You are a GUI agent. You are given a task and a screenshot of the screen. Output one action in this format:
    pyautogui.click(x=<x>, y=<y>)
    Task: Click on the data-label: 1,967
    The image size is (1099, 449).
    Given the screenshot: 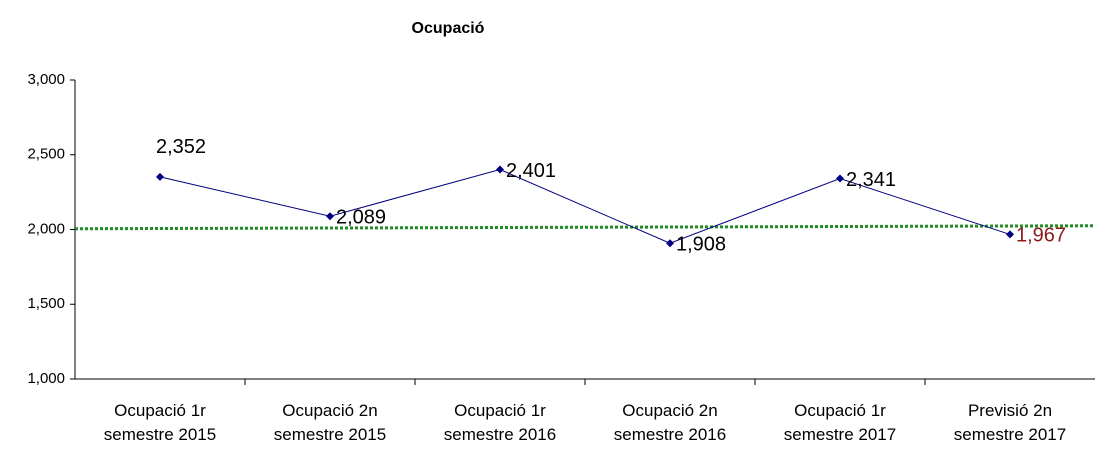 What is the action you would take?
    pyautogui.click(x=1041, y=236)
    